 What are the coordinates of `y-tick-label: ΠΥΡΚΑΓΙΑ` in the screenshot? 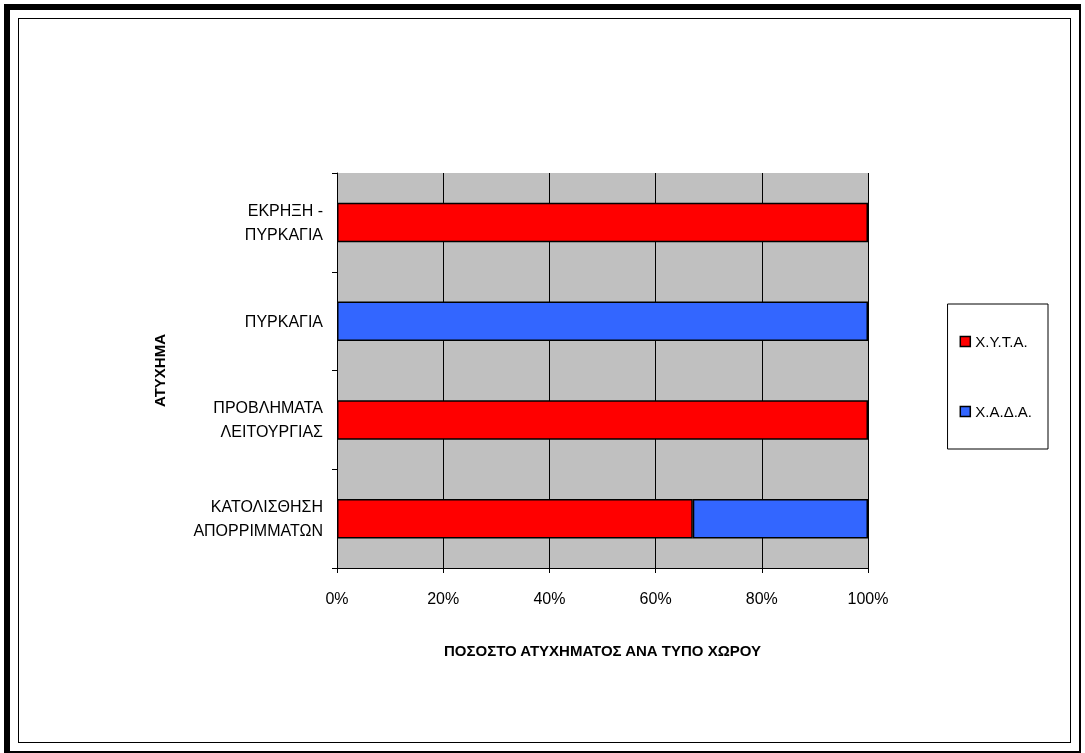 It's located at (284, 321).